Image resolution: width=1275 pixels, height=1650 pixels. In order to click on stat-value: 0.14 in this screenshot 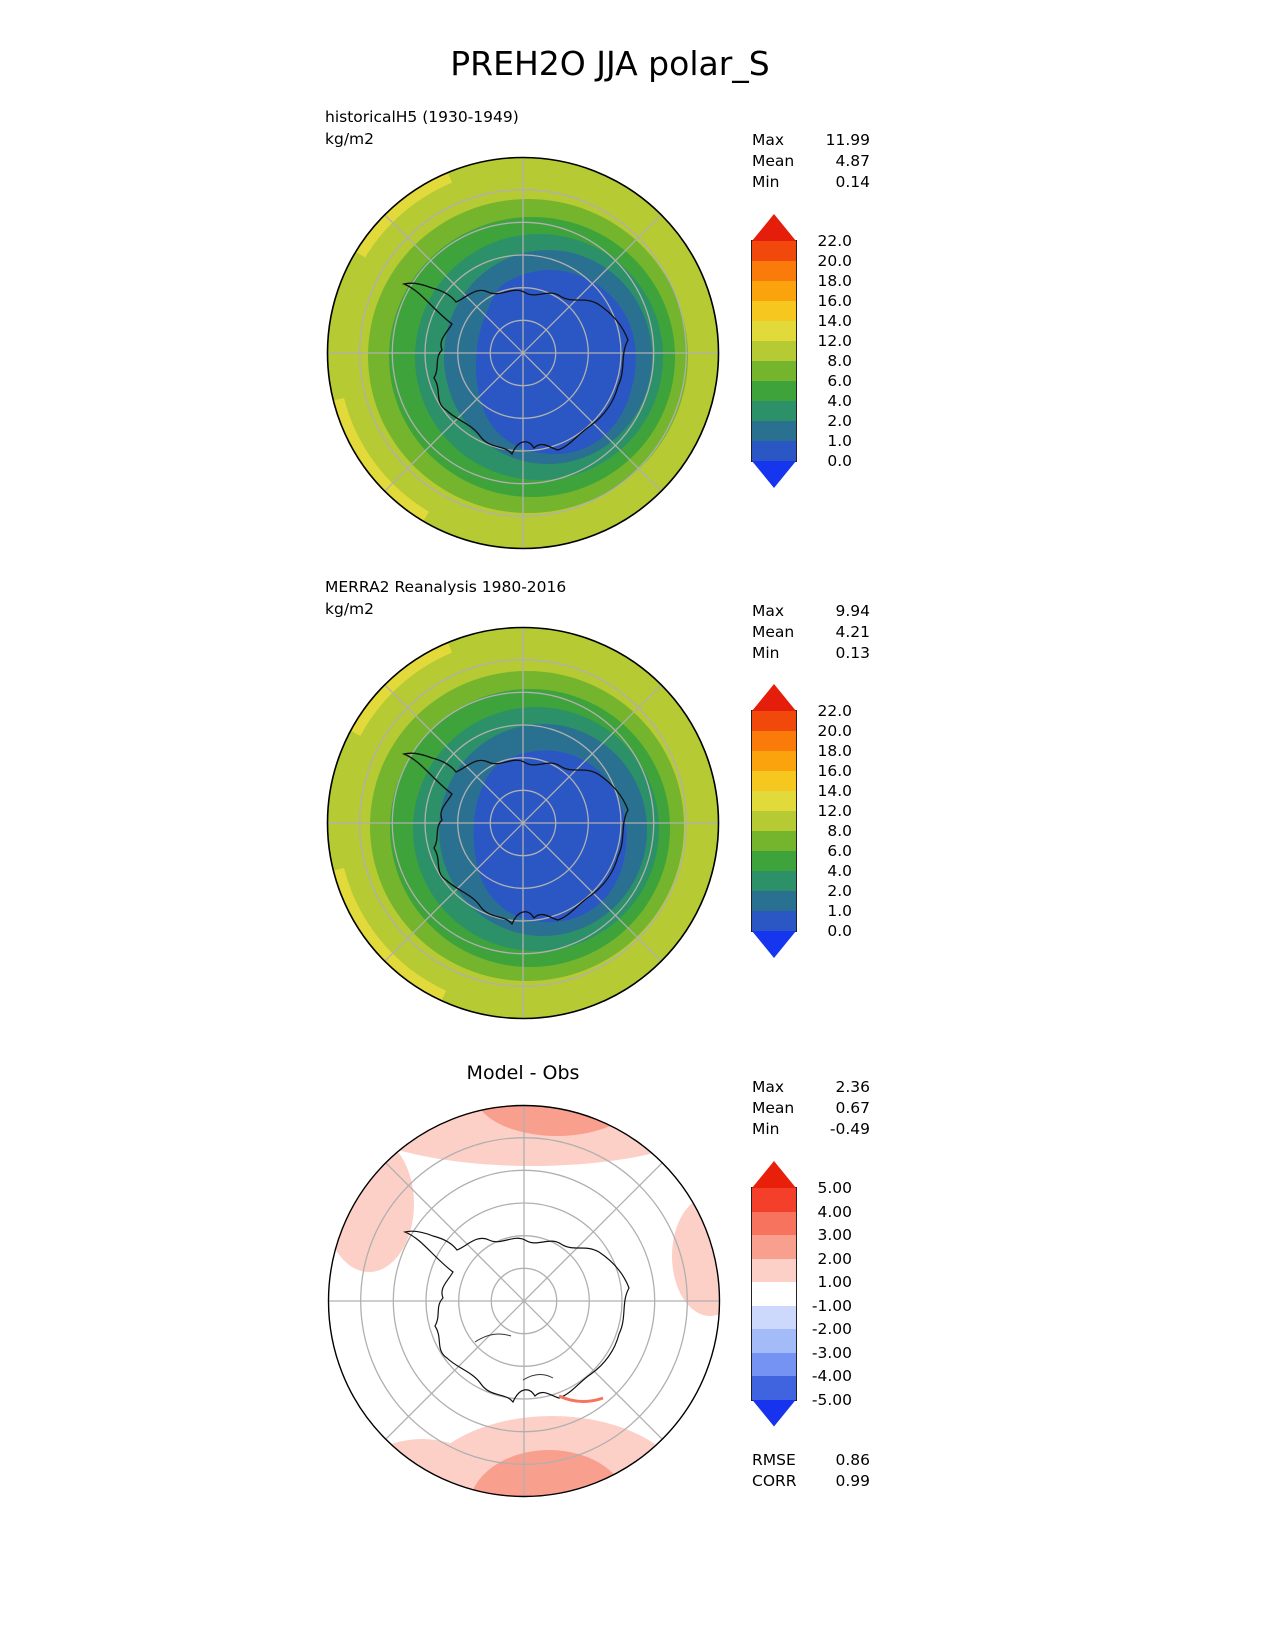, I will do `click(852, 182)`.